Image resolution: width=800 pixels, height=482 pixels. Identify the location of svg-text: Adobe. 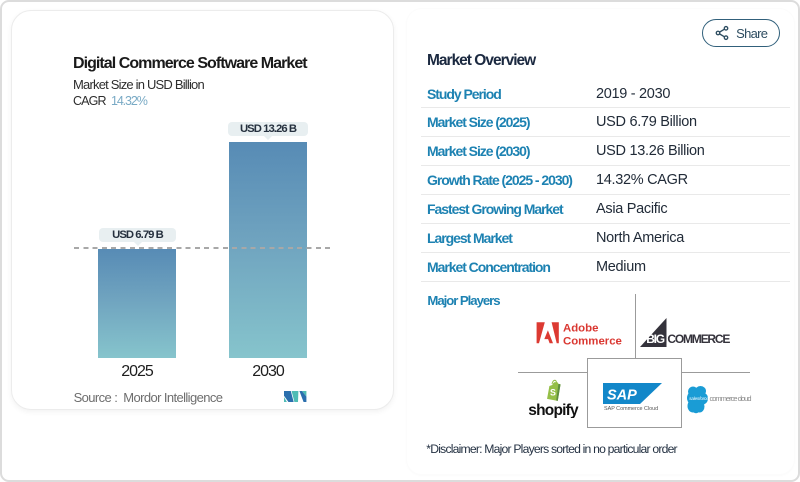
(580, 329).